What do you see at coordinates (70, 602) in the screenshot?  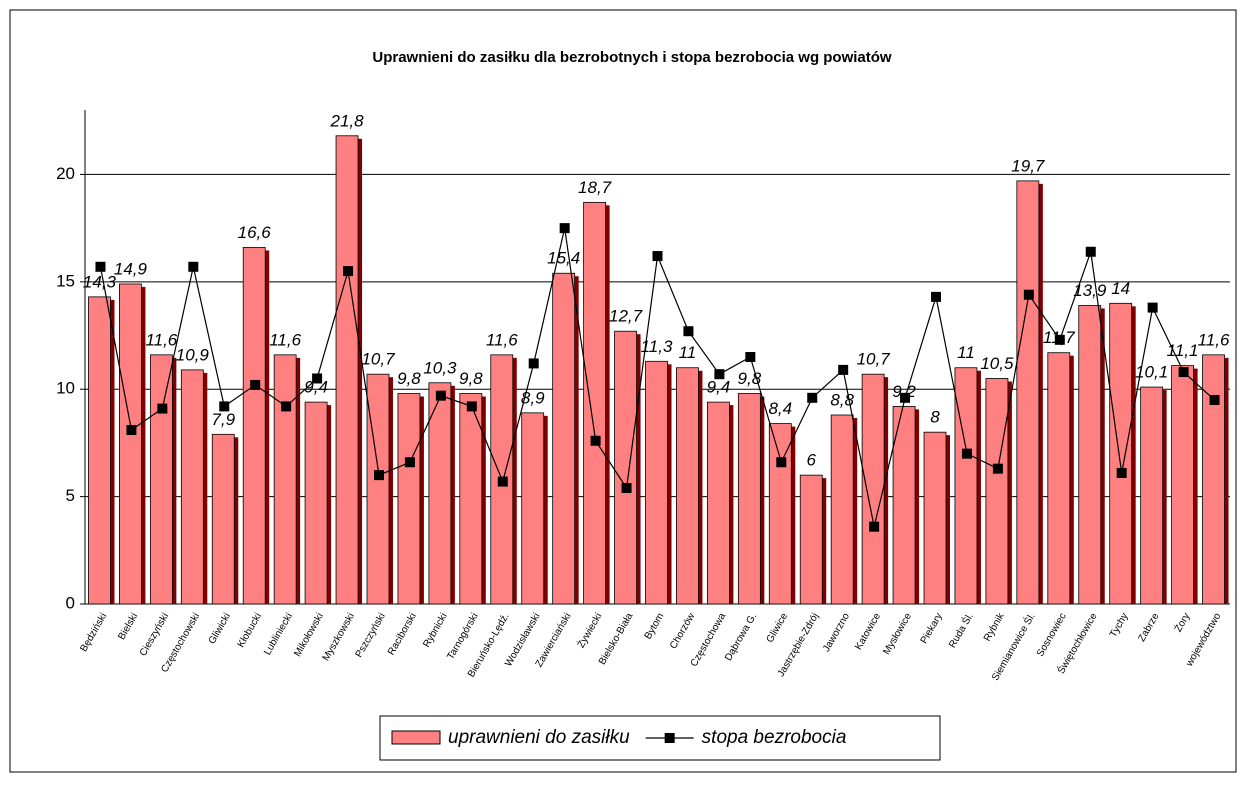 I see `y-tick-label: 0` at bounding box center [70, 602].